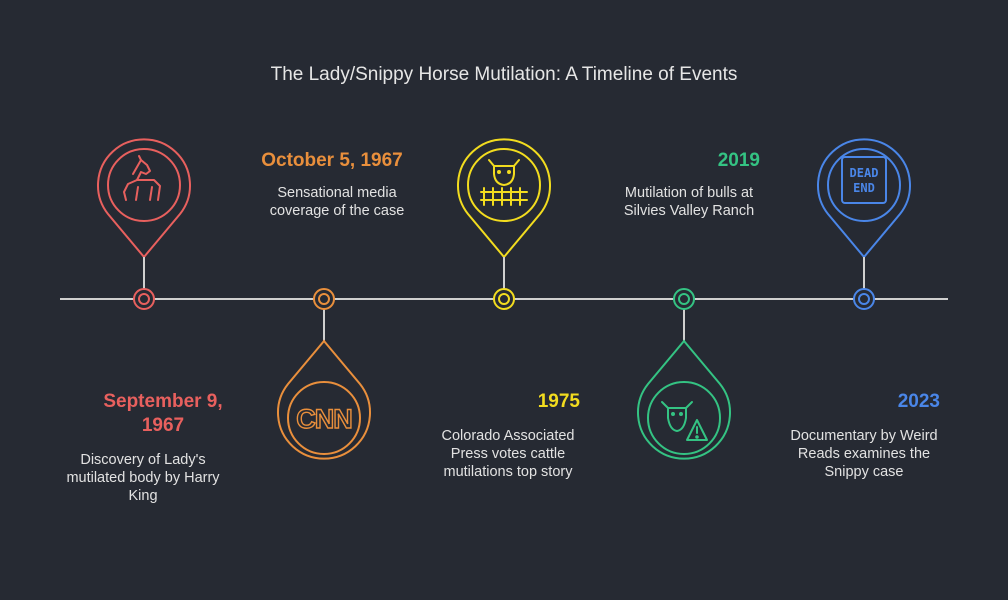 The height and width of the screenshot is (600, 1008). Describe the element at coordinates (684, 421) in the screenshot. I see `cow-warning-icon` at that location.